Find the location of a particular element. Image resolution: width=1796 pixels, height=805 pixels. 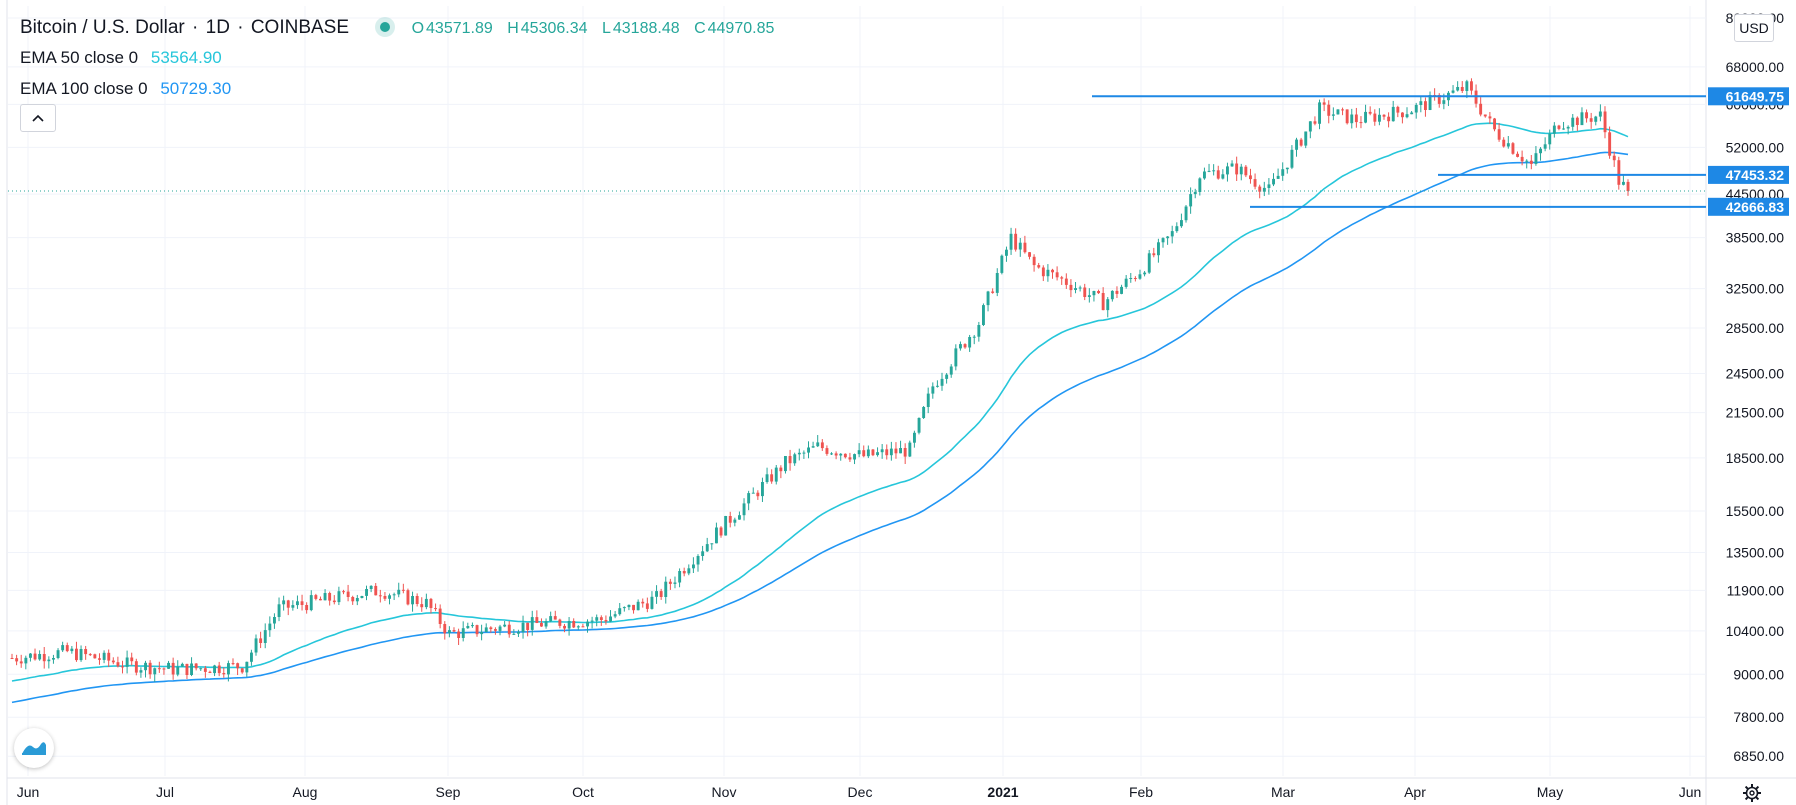

time-axis: Jun Jul Aug Sep Oct Nov Dec 2021 Feb Mar Apr May Jun is located at coordinates (859, 792).